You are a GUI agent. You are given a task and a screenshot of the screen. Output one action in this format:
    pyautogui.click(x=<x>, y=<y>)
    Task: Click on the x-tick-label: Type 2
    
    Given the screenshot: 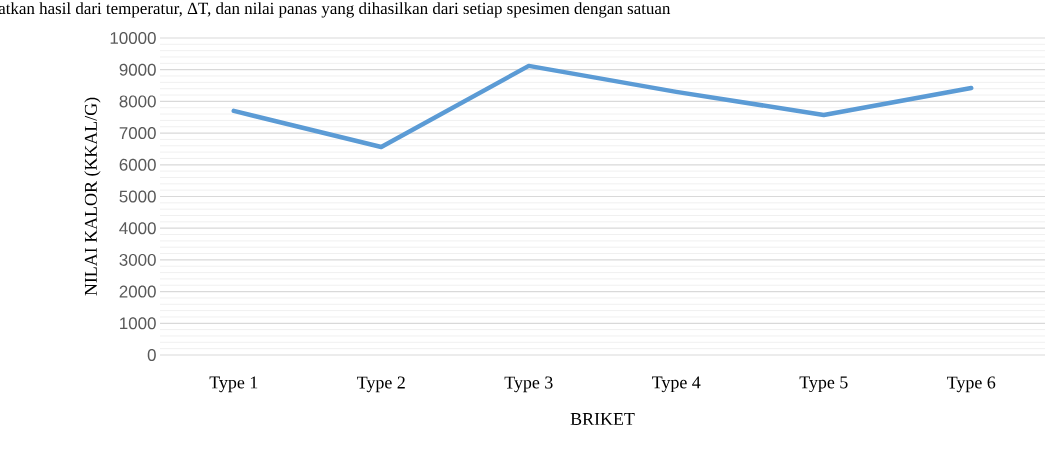 What is the action you would take?
    pyautogui.click(x=381, y=384)
    